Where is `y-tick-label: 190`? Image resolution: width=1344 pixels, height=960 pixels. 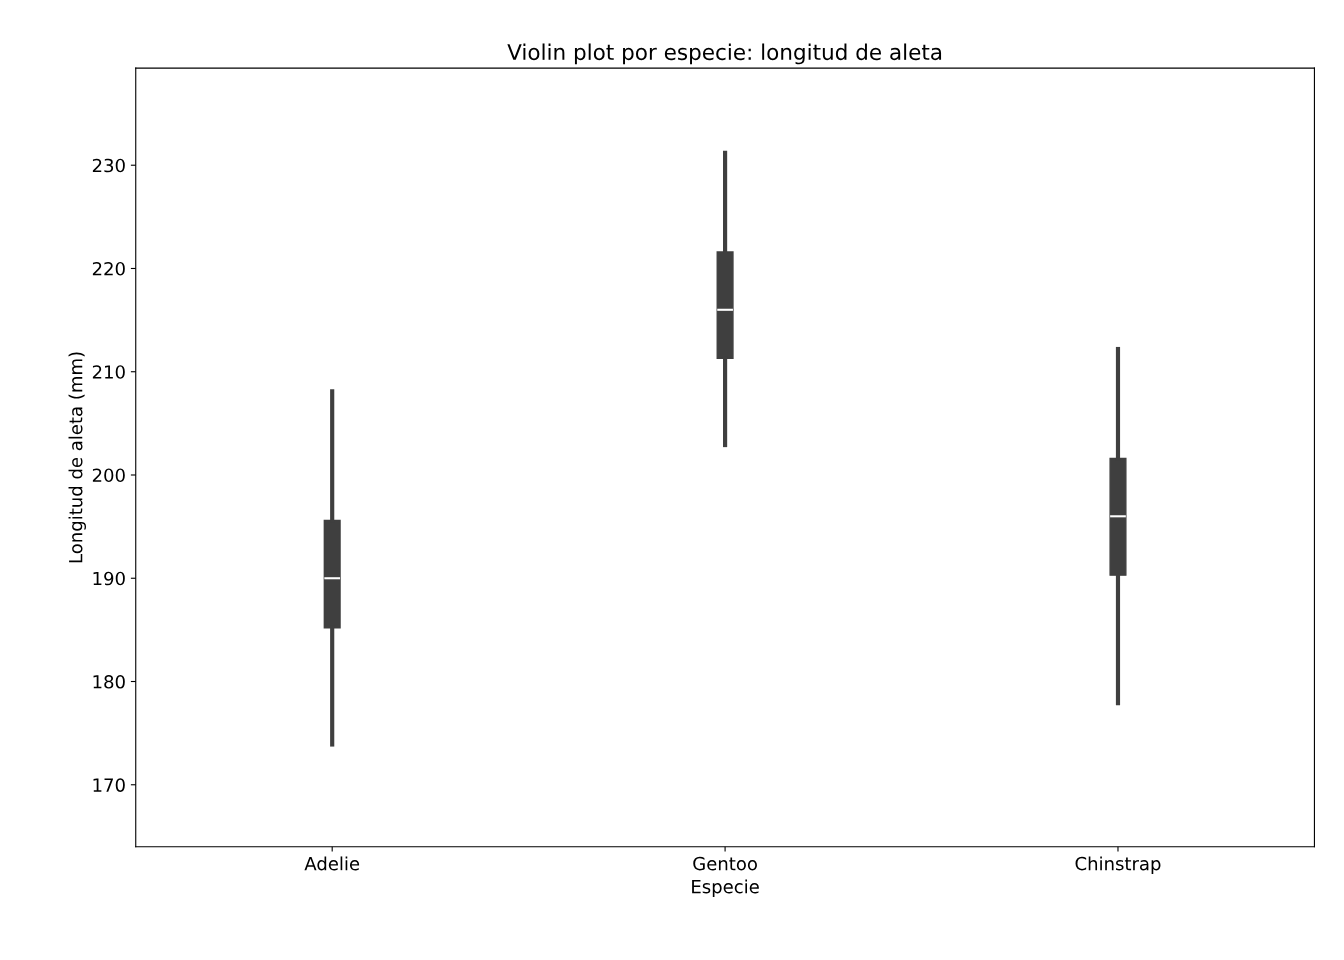 y-tick-label: 190 is located at coordinates (109, 578).